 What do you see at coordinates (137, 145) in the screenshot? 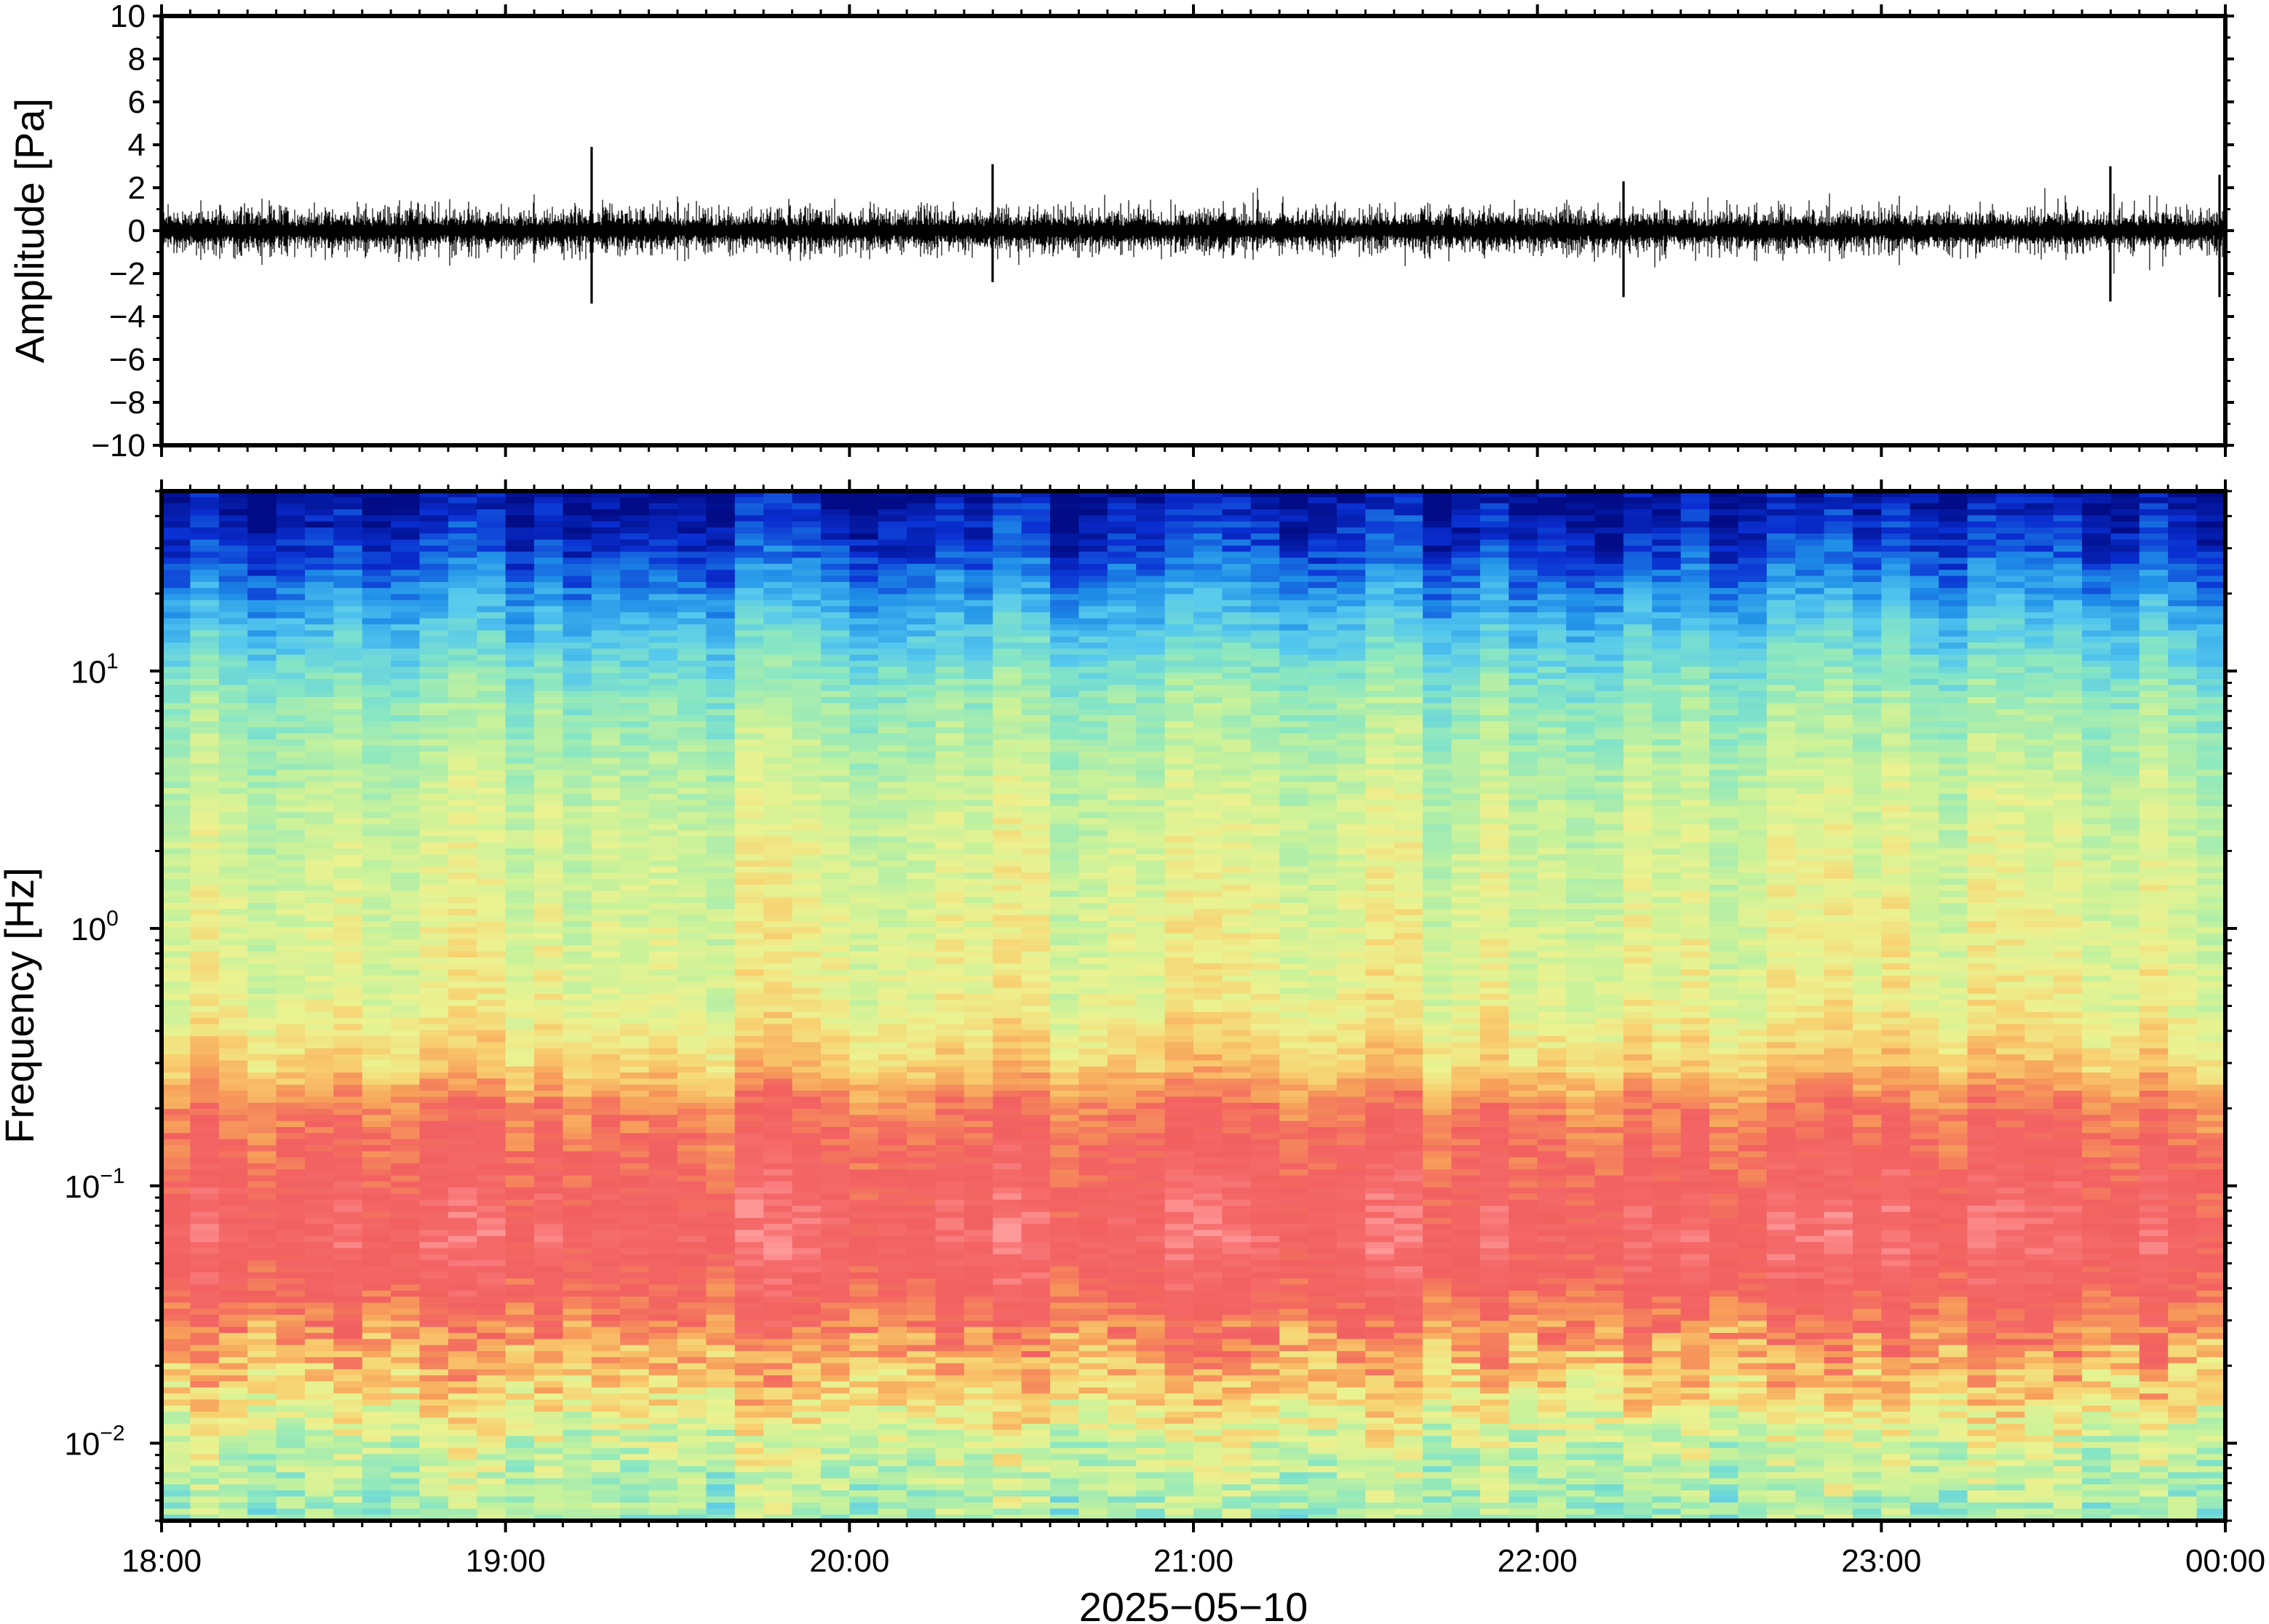
I see `amplitude-tick-label: 4` at bounding box center [137, 145].